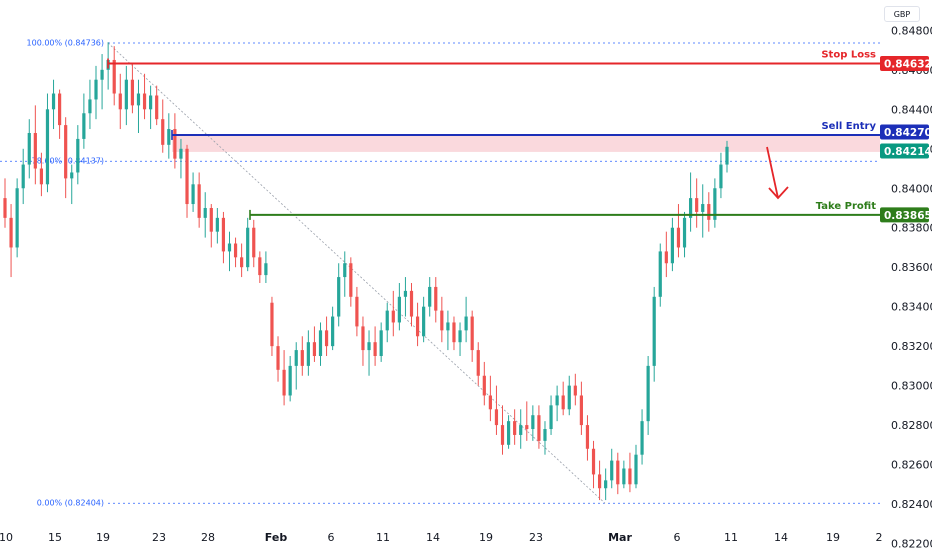 The width and height of the screenshot is (932, 550). Describe the element at coordinates (620, 537) in the screenshot. I see `time-tick-label: Mar` at that location.